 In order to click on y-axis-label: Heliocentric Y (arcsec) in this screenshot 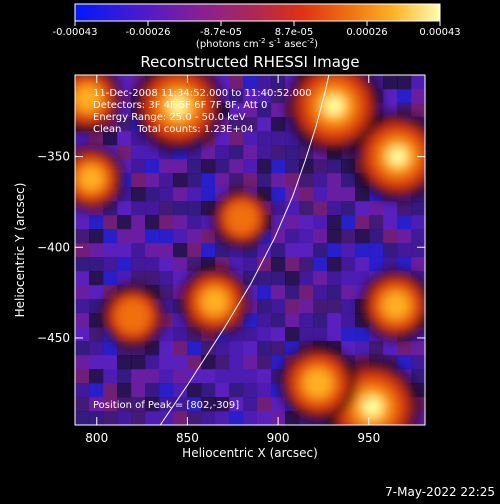, I will do `click(20, 250)`.